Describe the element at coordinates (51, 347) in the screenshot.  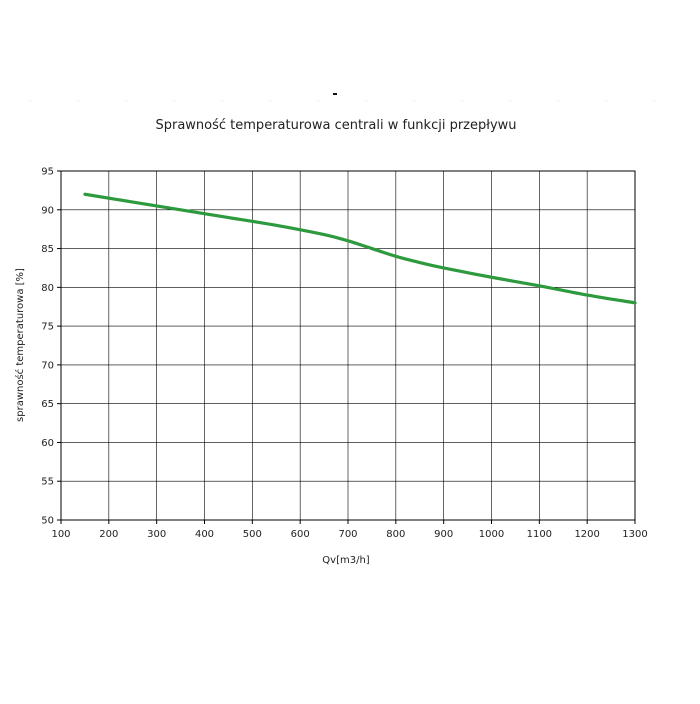
I see `y-axis-ticks: 50 55 60 65 70 75 80 85 90 95` at that location.